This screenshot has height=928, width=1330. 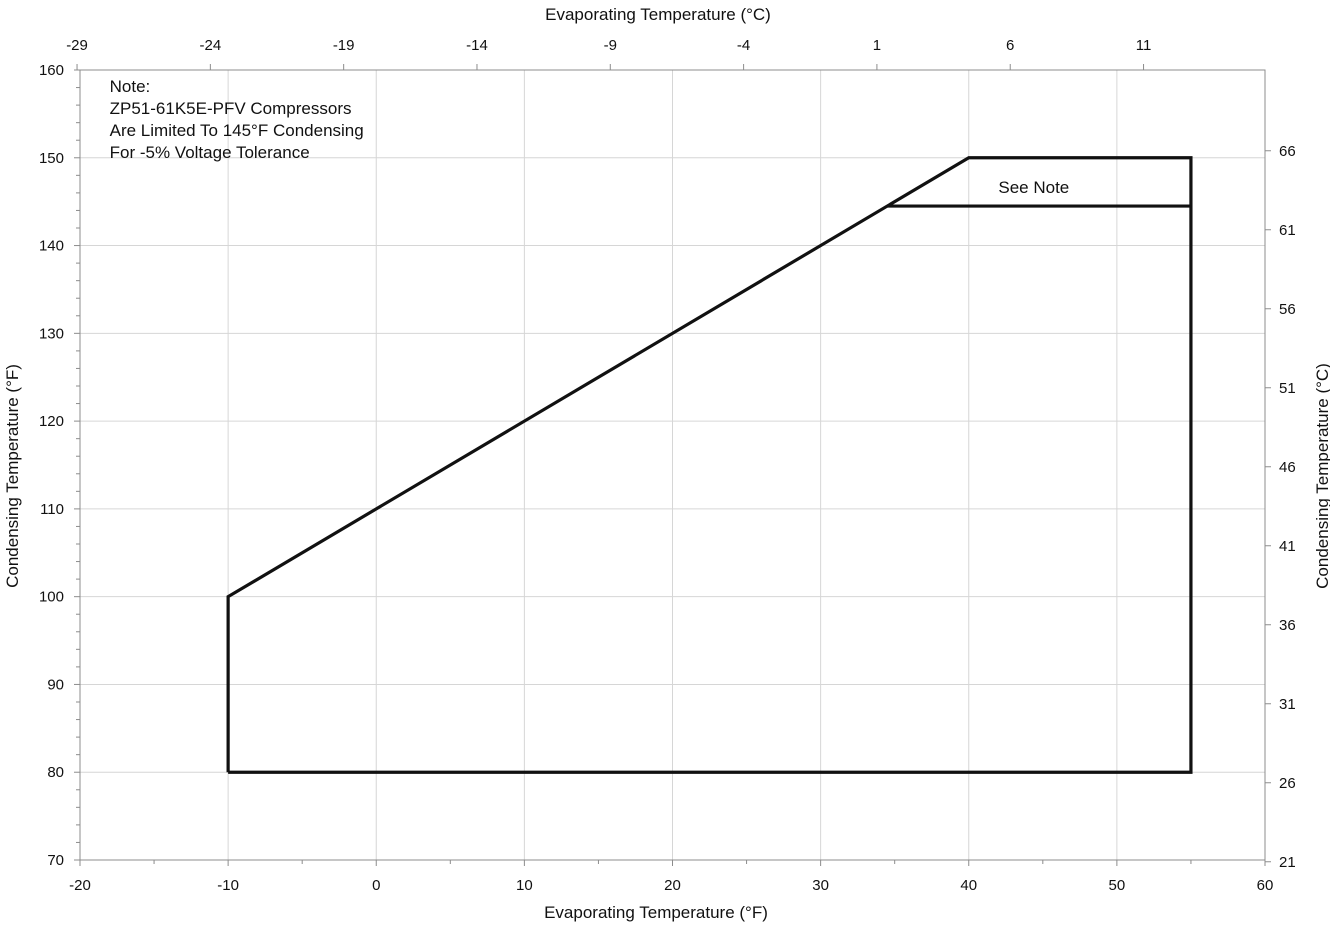 What do you see at coordinates (231, 108) in the screenshot?
I see `note-line: ZP51-61K5E-PFV Compressors` at bounding box center [231, 108].